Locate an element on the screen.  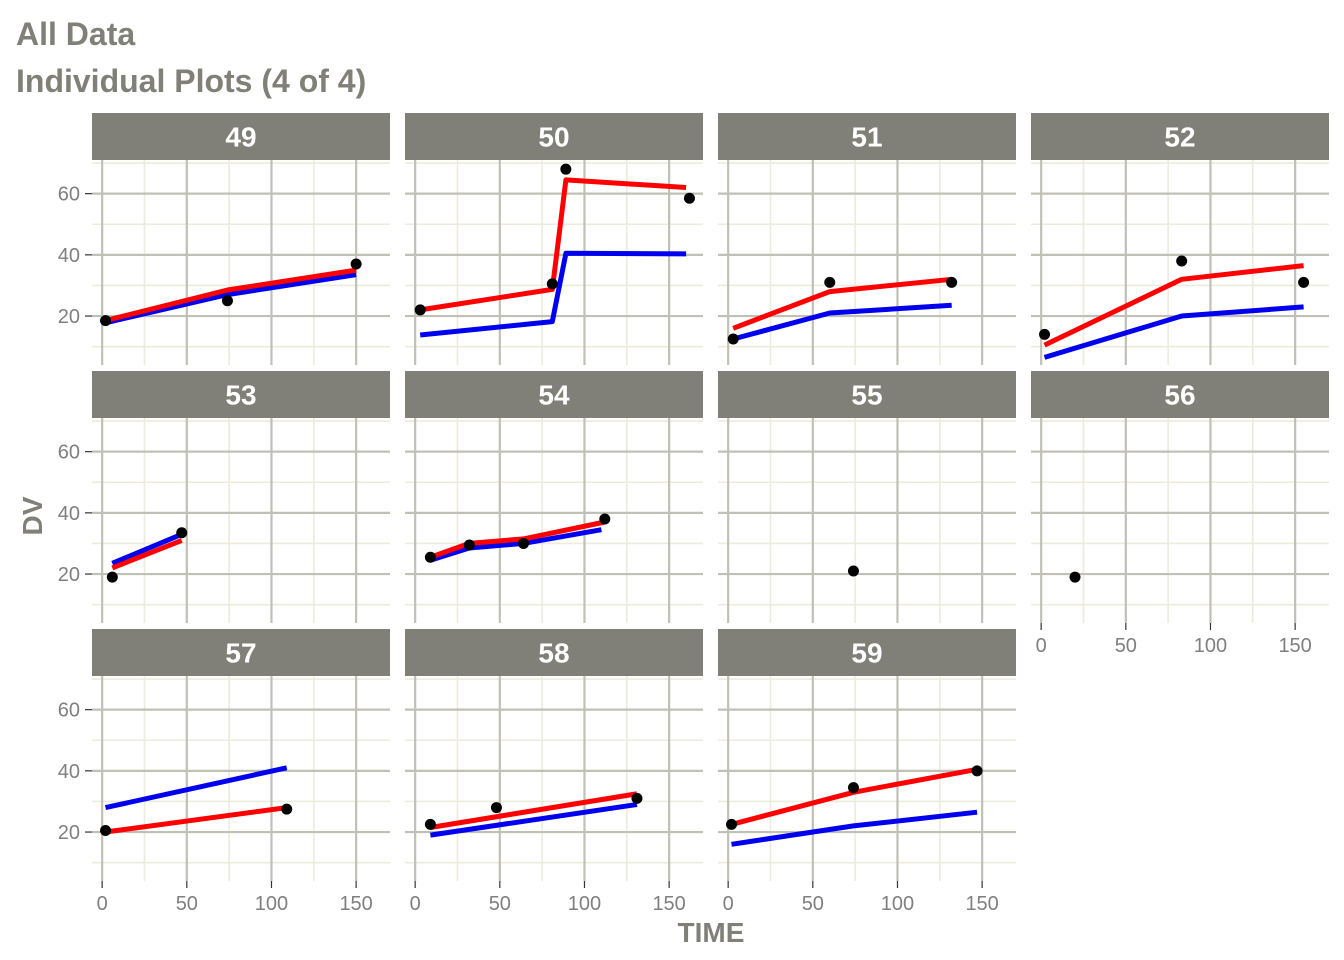
facet-strip-label: 53 is located at coordinates (240, 395).